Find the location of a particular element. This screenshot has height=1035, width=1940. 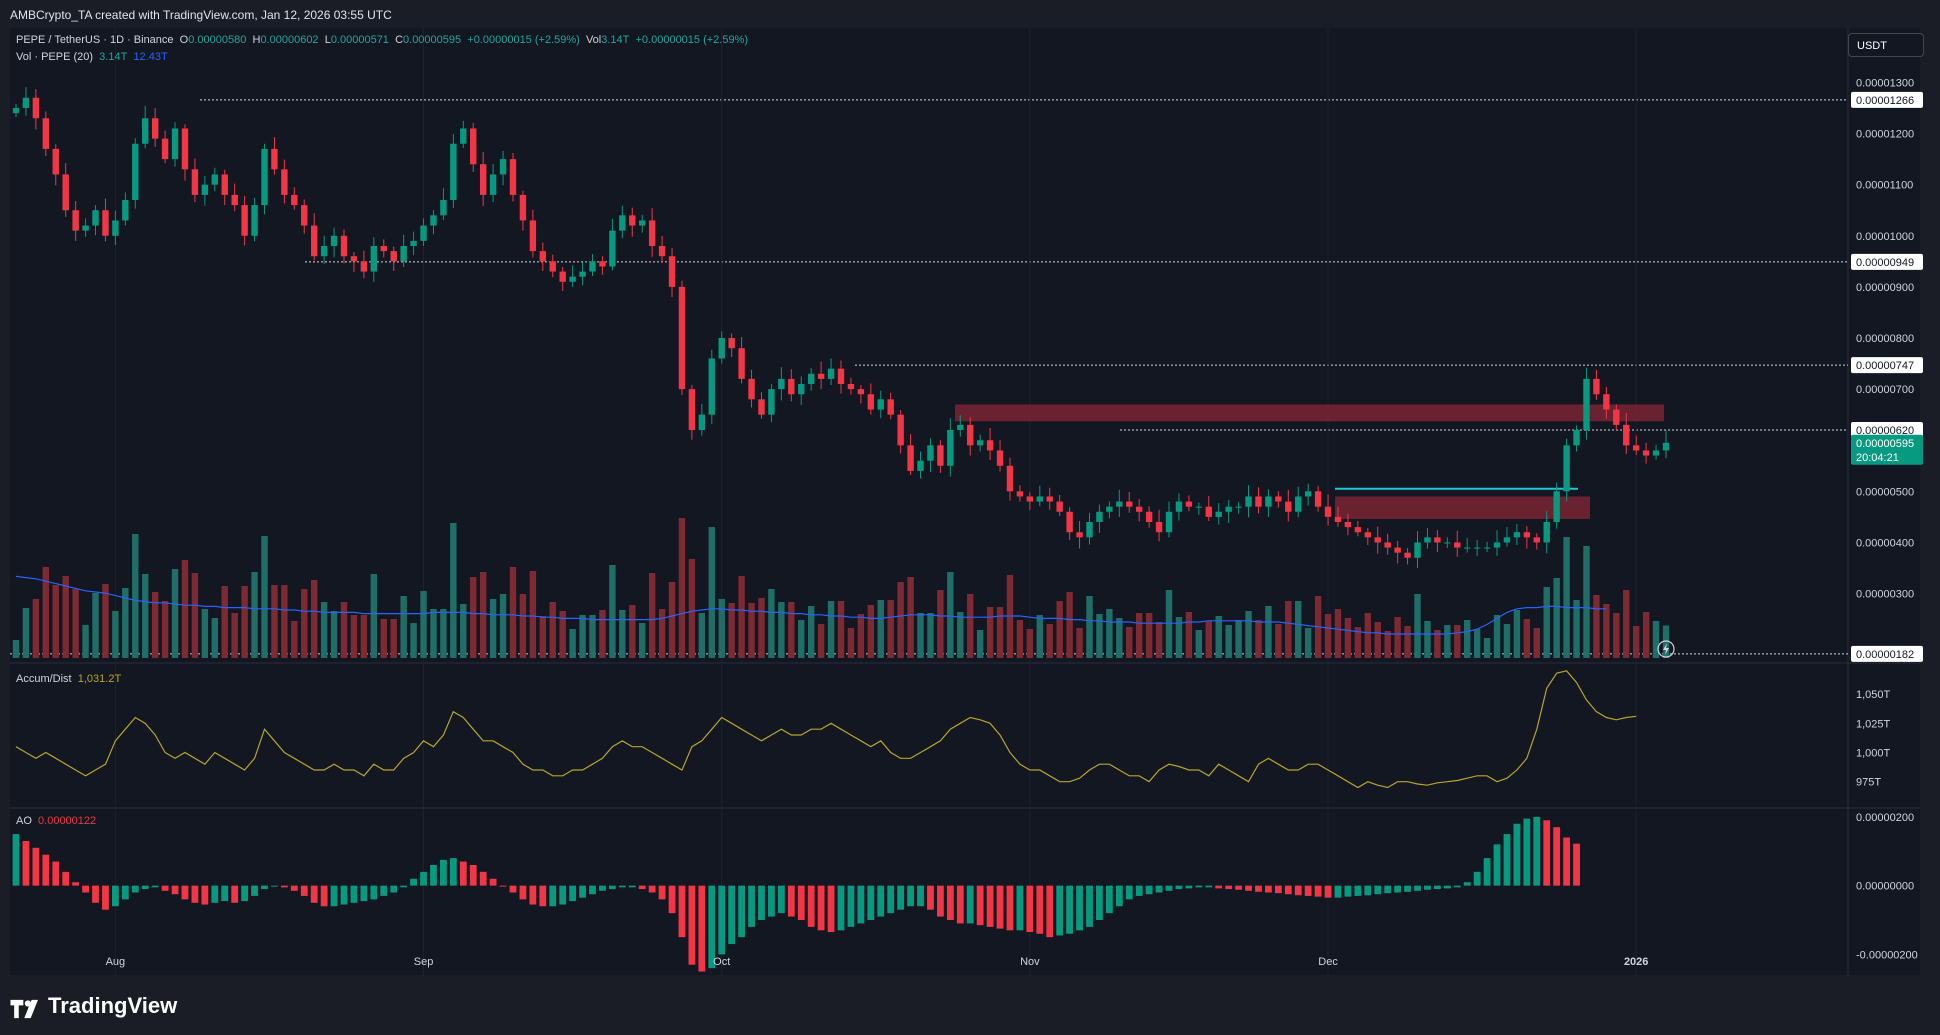

price-tick: 0.00001100 is located at coordinates (1884, 186).